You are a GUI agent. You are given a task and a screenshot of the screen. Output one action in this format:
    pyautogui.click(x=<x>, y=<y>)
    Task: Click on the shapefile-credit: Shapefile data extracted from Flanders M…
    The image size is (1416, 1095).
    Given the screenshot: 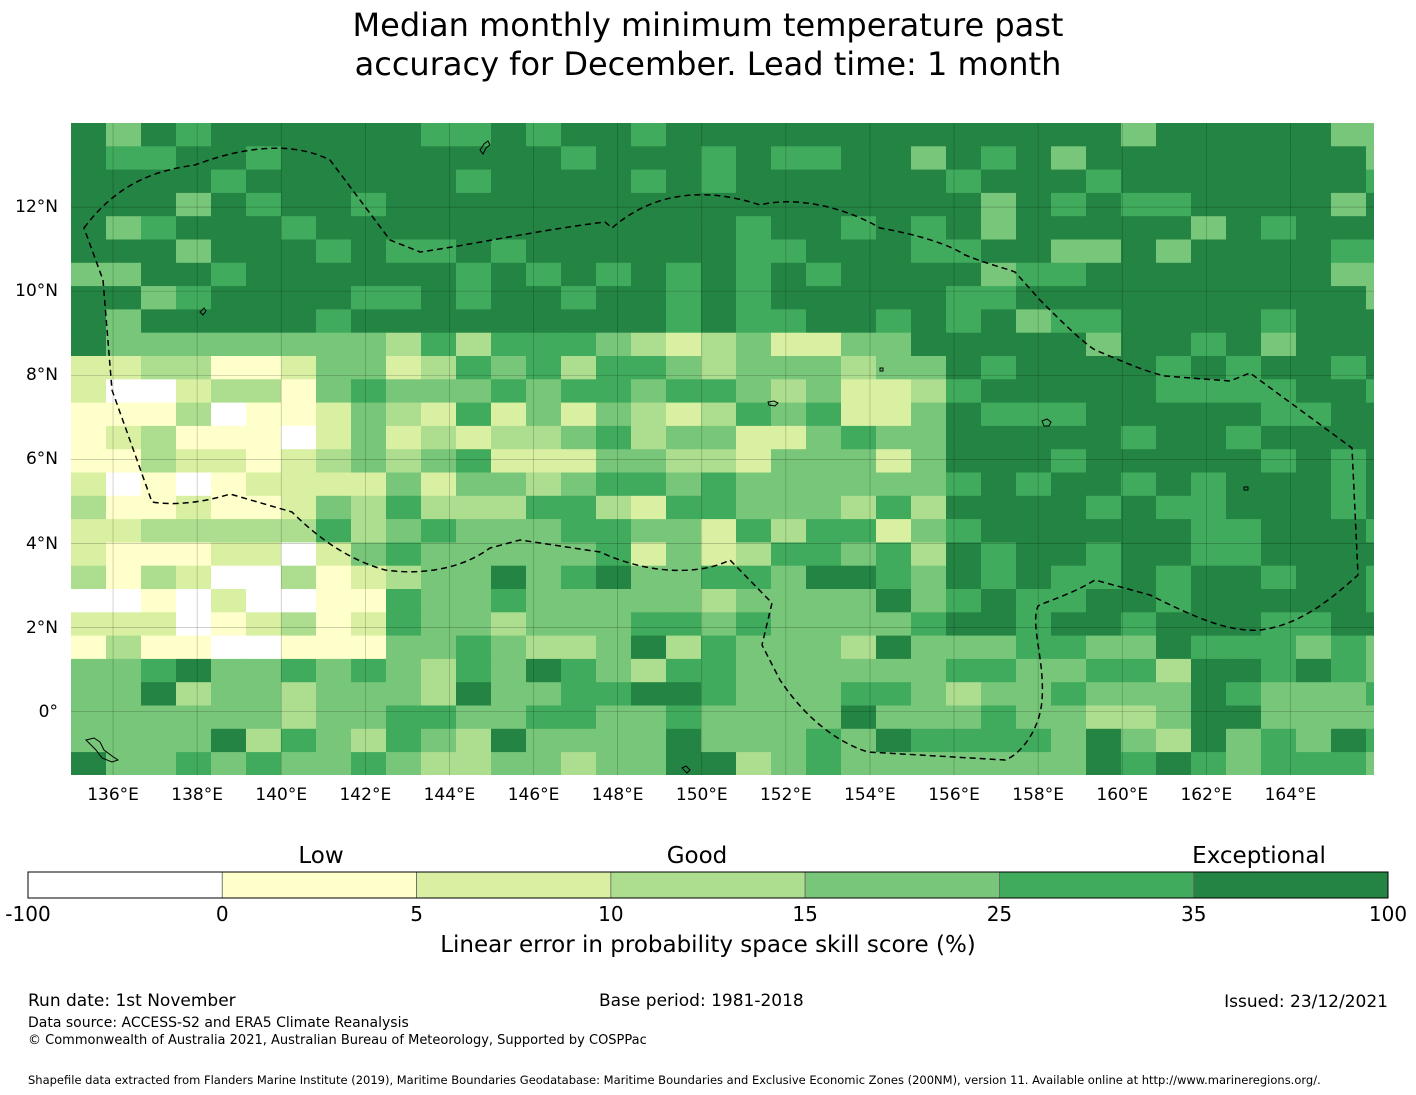 What is the action you would take?
    pyautogui.click(x=674, y=1080)
    